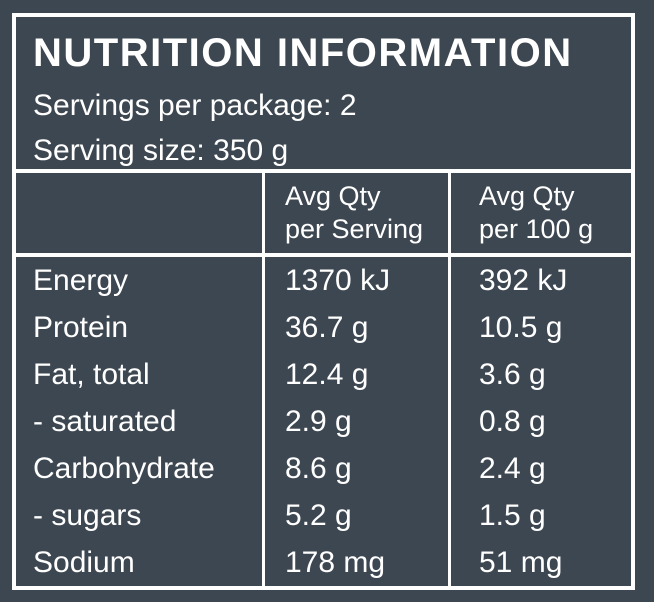  What do you see at coordinates (355, 213) in the screenshot?
I see `col-header-per-serving: Avg Qty per Serving` at bounding box center [355, 213].